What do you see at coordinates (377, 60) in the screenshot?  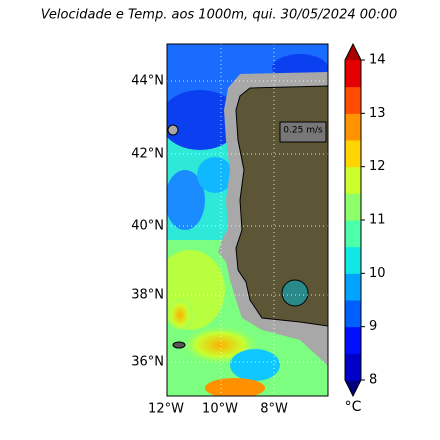 I see `colorbar-tick-label: 14` at bounding box center [377, 60].